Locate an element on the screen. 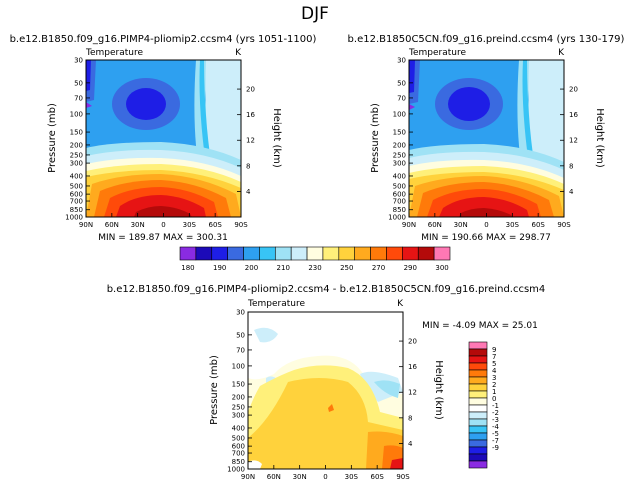 The width and height of the screenshot is (631, 491). colorbar-label: 9 is located at coordinates (494, 350).